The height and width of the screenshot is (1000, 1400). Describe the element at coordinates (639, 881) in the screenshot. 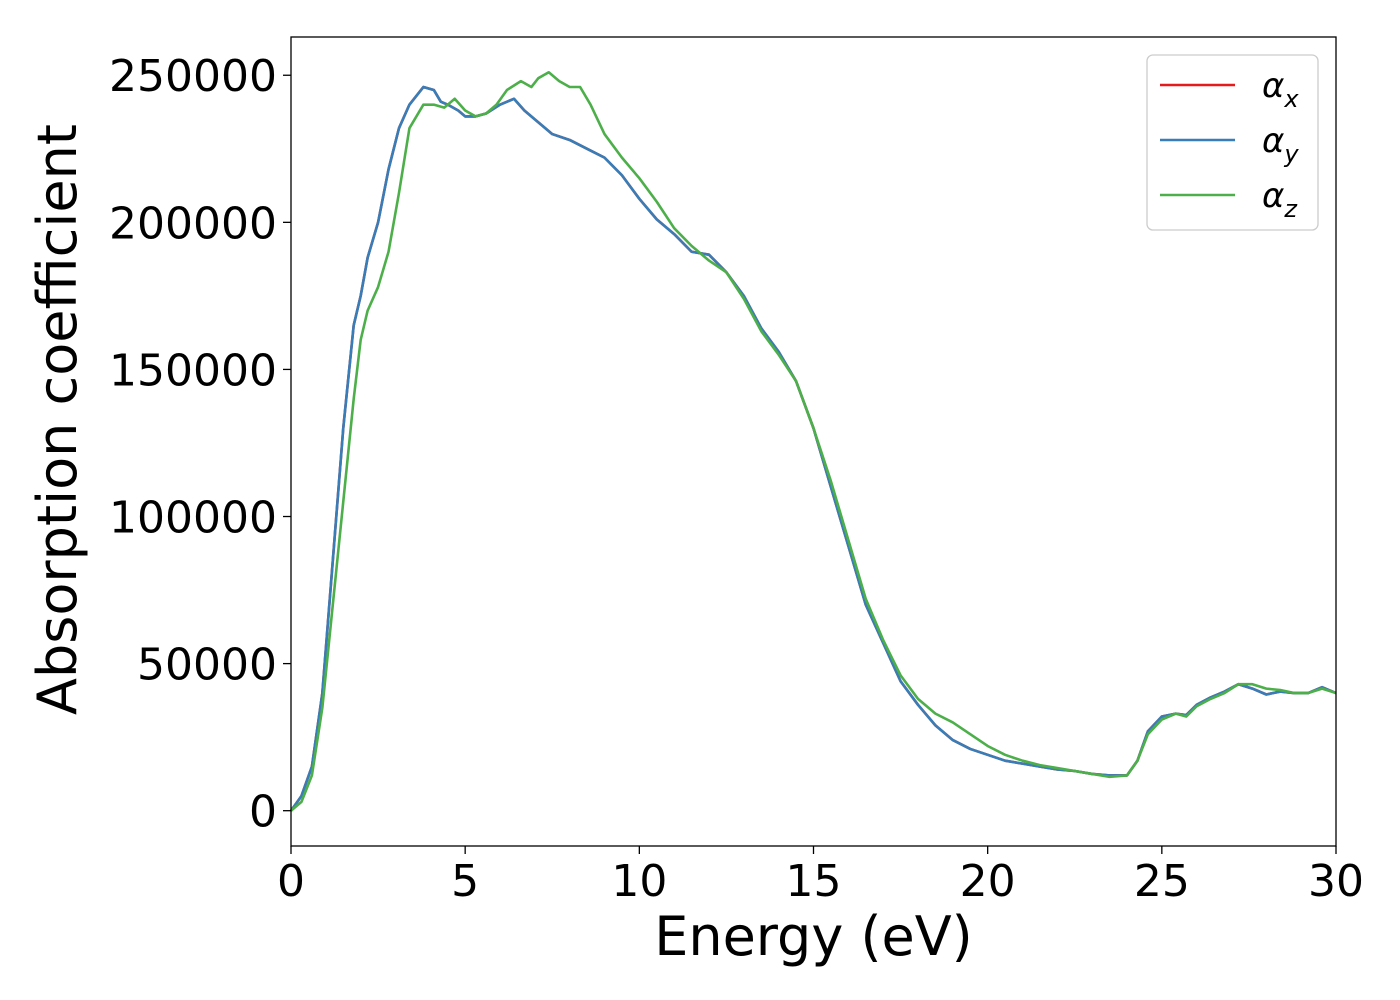

I see `x-tick-label: 10` at that location.